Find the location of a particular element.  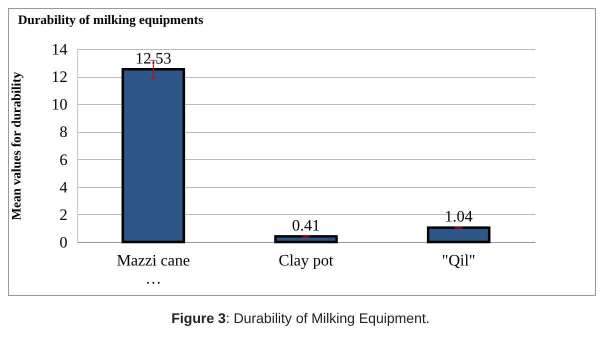

y-tick-label: 12 is located at coordinates (60, 77).